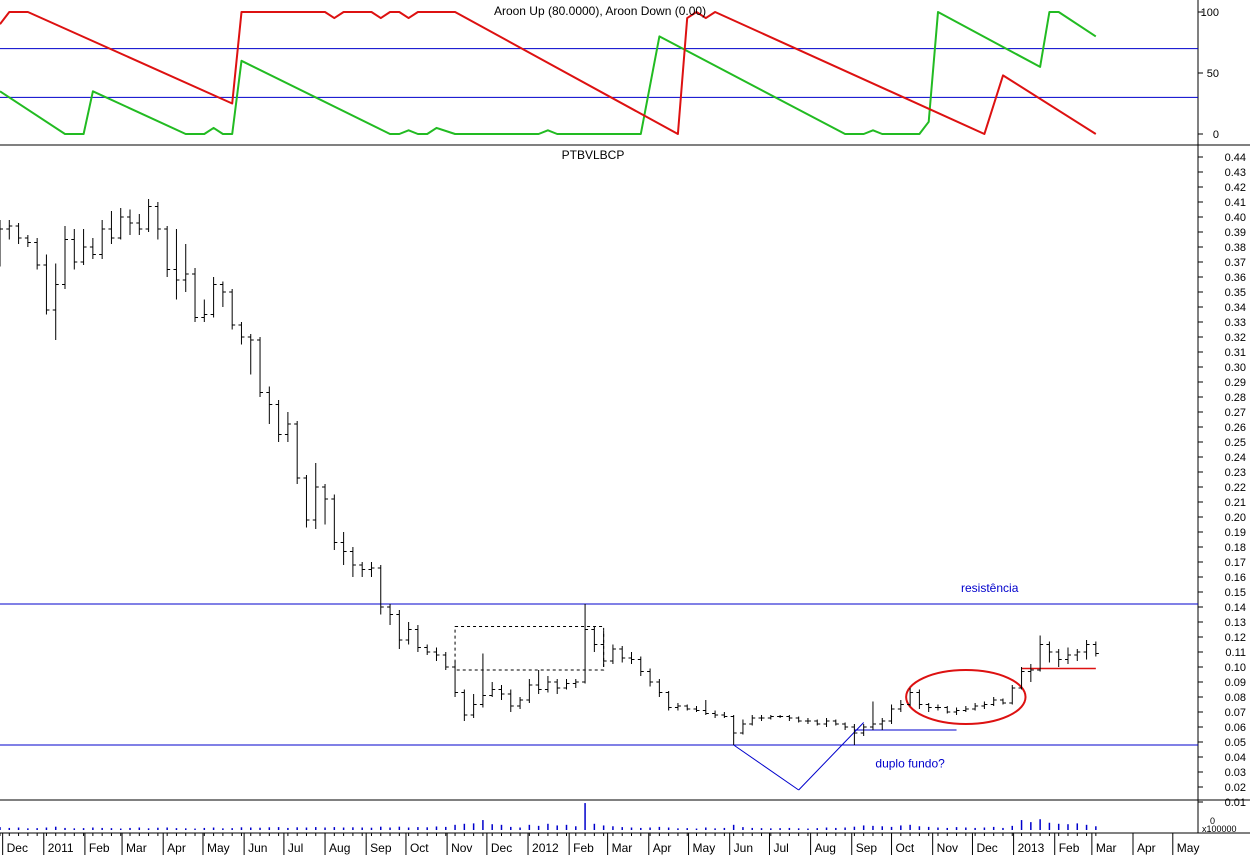 This screenshot has width=1250, height=860. I want to click on price-y-tick-label: 0.39, so click(1235, 233).